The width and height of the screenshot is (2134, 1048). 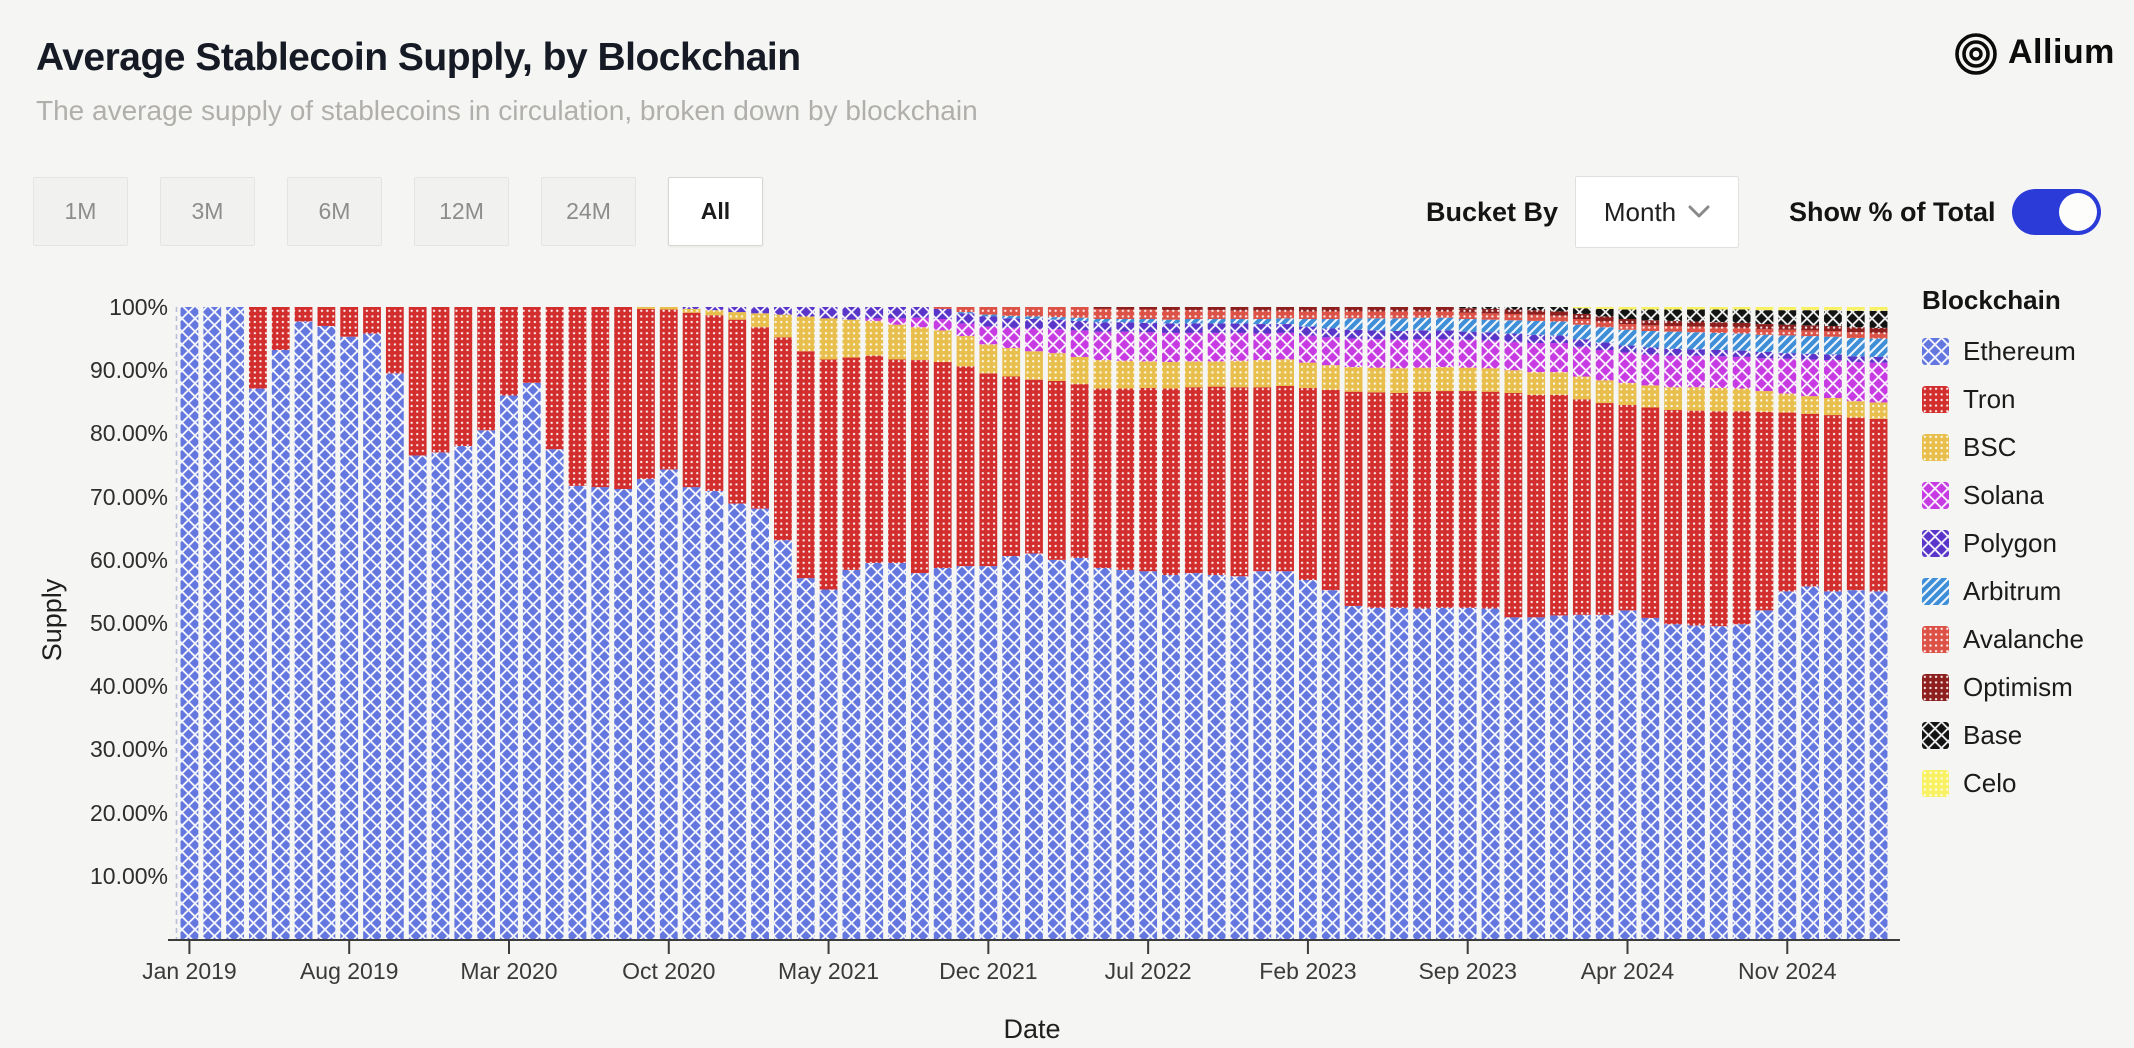 I want to click on legend-item-tron: Tron, so click(x=2003, y=399).